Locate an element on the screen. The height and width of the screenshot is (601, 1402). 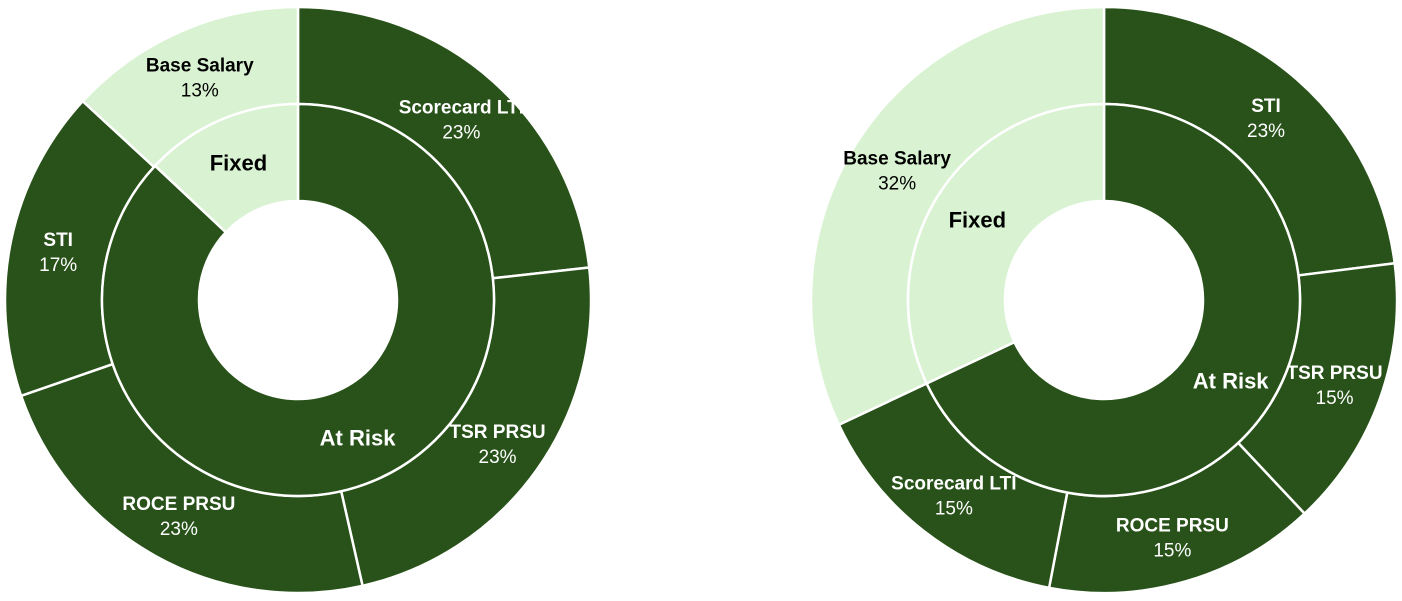
outer-slice-value: 13% is located at coordinates (200, 91).